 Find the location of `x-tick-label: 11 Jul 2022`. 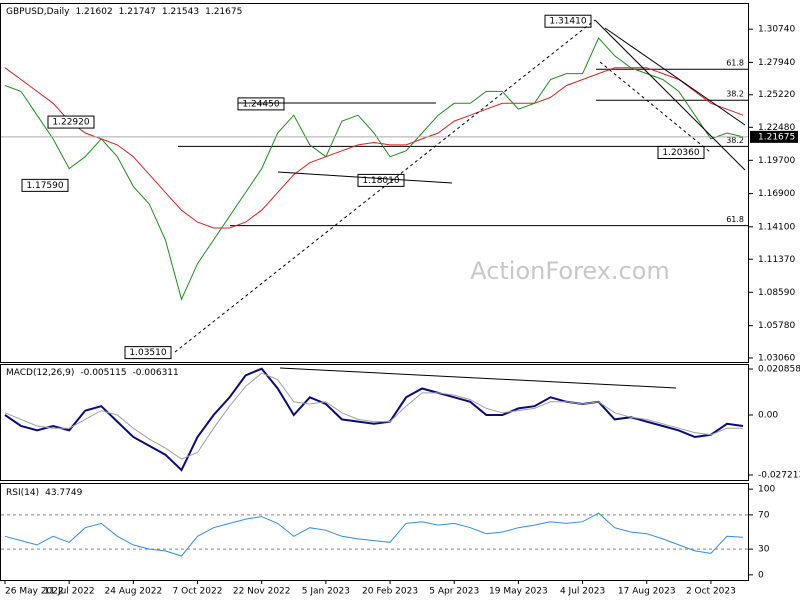

x-tick-label: 11 Jul 2022 is located at coordinates (69, 592).